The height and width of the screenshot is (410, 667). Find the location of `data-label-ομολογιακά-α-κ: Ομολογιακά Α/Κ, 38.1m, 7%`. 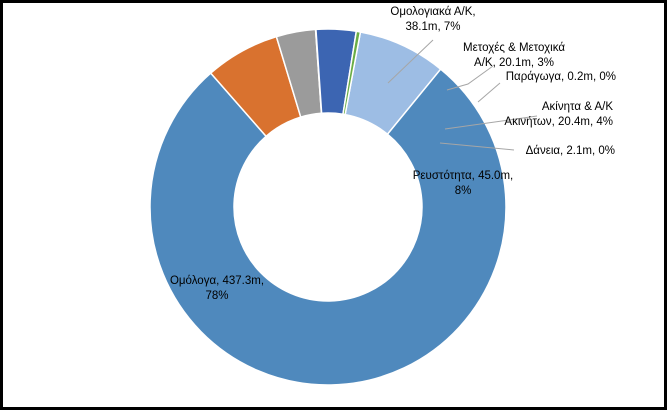

data-label-ομολογιακά-α-κ: Ομολογιακά Α/Κ, 38.1m, 7% is located at coordinates (432, 19).